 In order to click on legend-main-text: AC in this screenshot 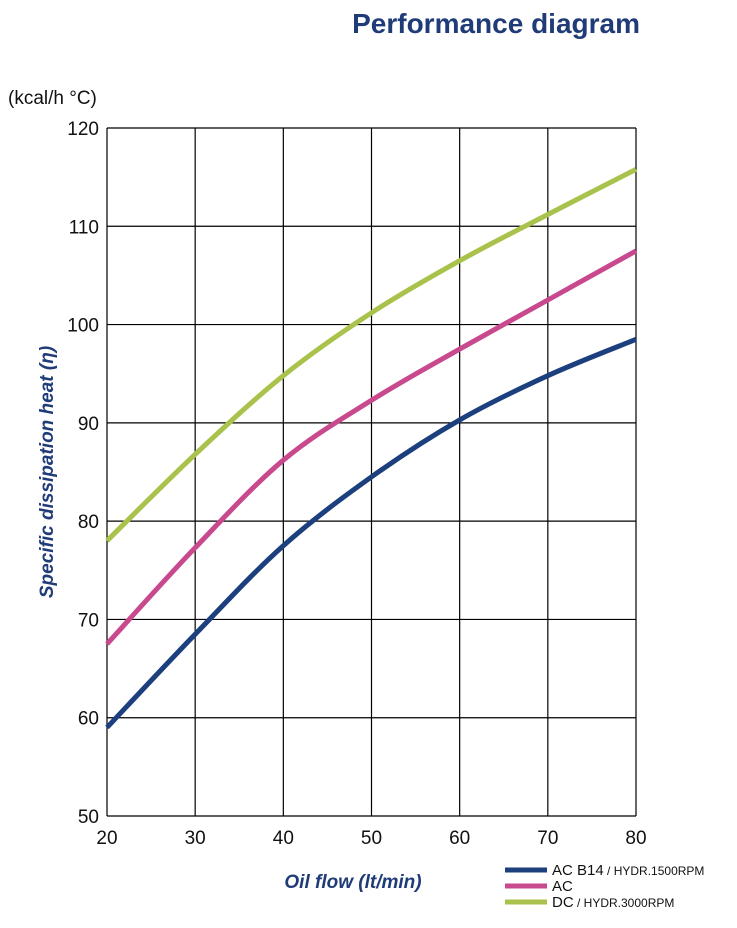, I will do `click(562, 886)`.